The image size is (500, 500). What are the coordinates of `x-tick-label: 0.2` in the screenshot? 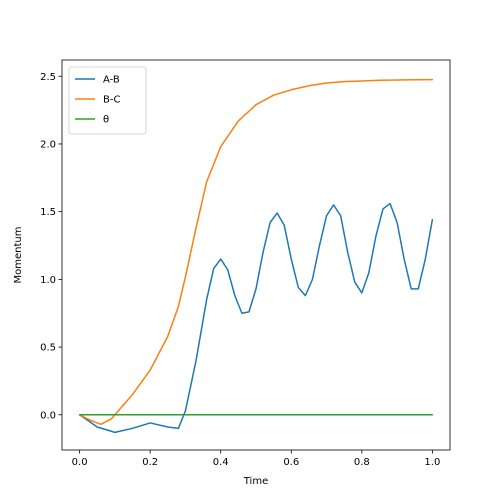 It's located at (150, 462).